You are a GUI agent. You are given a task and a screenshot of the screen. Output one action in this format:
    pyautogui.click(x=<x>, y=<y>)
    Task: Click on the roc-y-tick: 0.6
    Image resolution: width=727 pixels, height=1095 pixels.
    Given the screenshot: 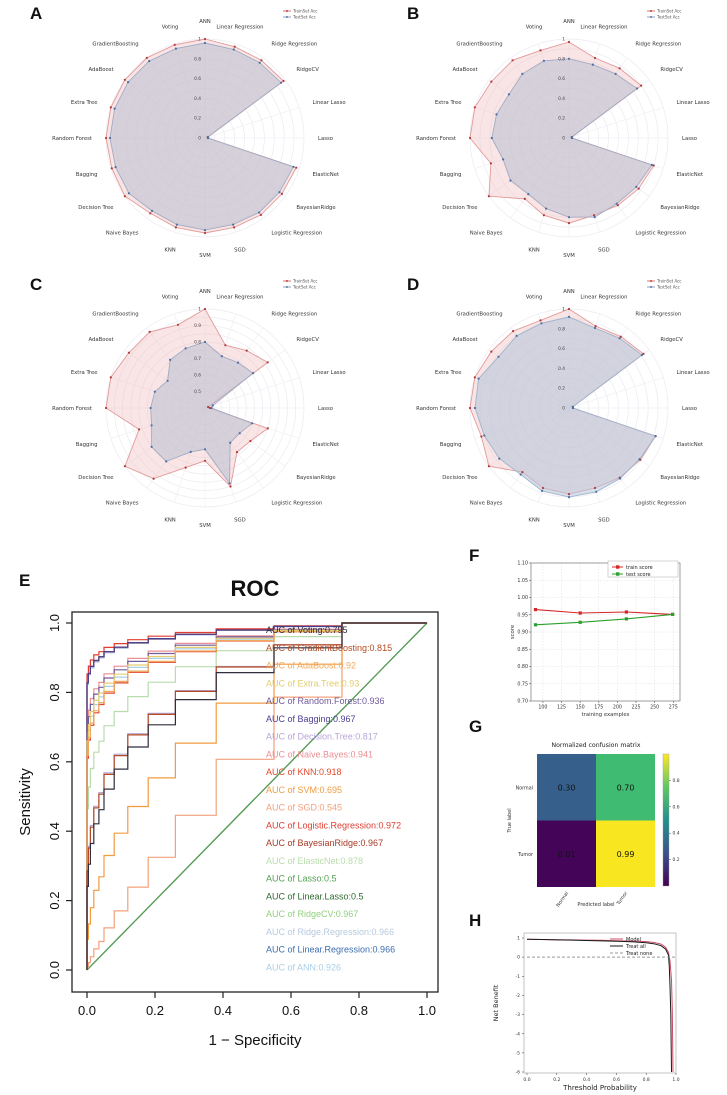 What is the action you would take?
    pyautogui.click(x=54, y=762)
    